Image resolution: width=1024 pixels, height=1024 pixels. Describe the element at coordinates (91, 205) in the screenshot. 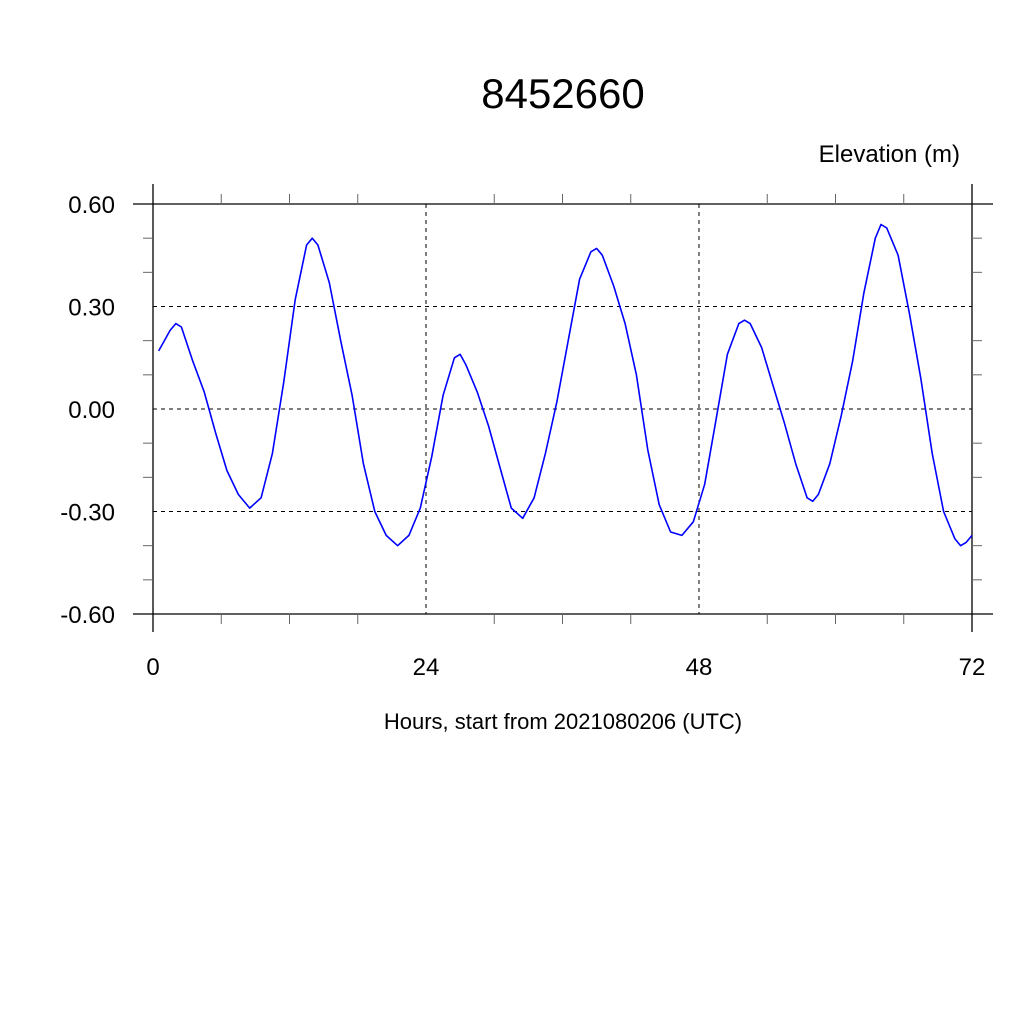

I see `y-tick-label: 0.60` at that location.